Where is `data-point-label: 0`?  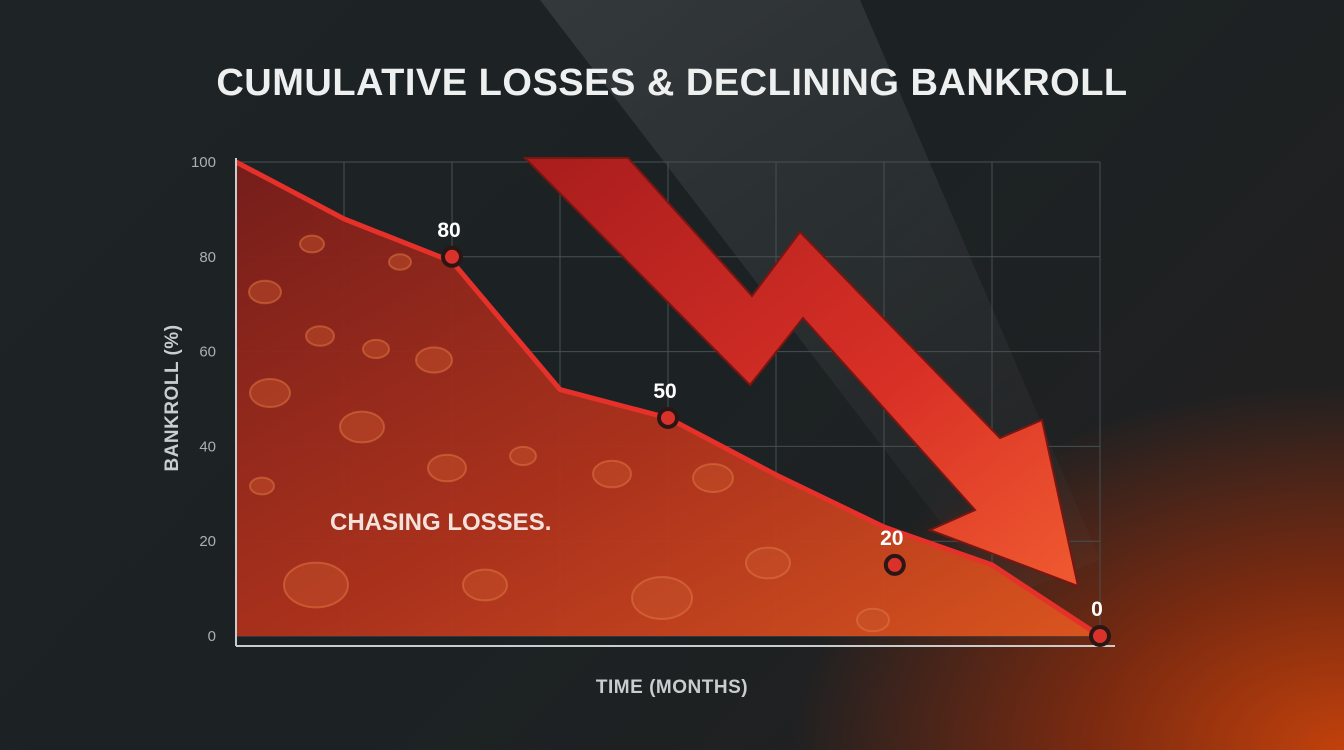 data-point-label: 0 is located at coordinates (1097, 609).